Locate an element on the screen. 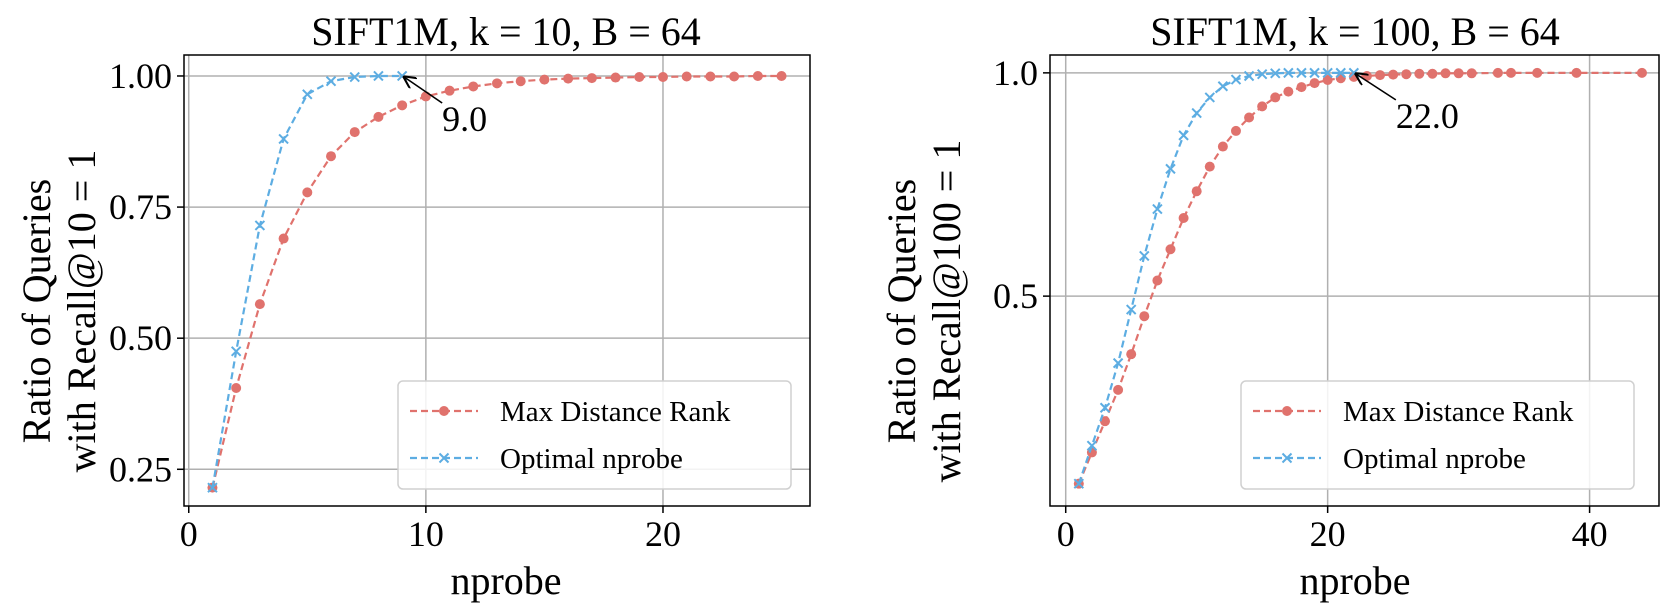 The width and height of the screenshot is (1661, 615). series-line is located at coordinates (307, 281).